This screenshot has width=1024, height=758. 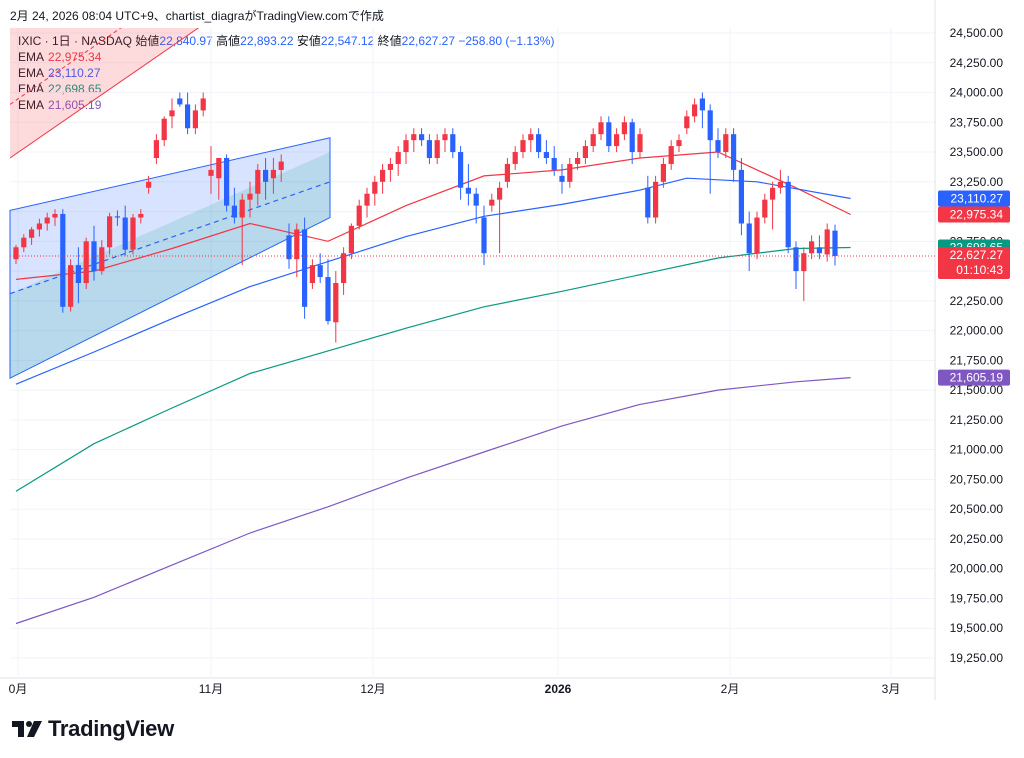 I want to click on high-label: 高値, so click(x=228, y=41).